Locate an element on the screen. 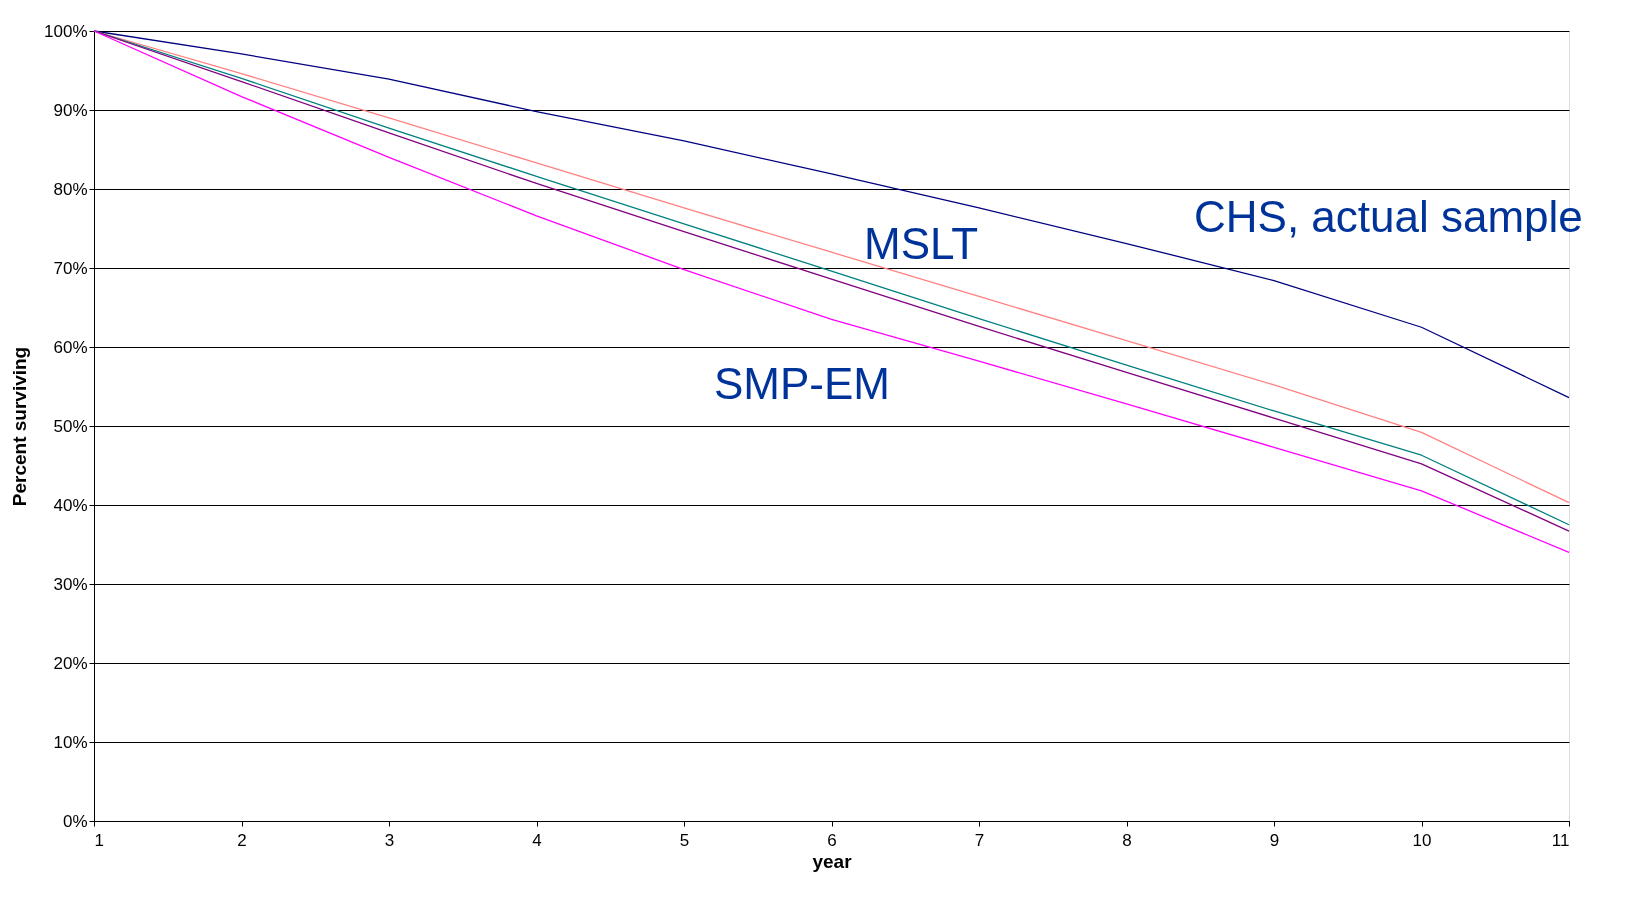 The width and height of the screenshot is (1636, 905). y-tick-label: 100% is located at coordinates (66, 31).